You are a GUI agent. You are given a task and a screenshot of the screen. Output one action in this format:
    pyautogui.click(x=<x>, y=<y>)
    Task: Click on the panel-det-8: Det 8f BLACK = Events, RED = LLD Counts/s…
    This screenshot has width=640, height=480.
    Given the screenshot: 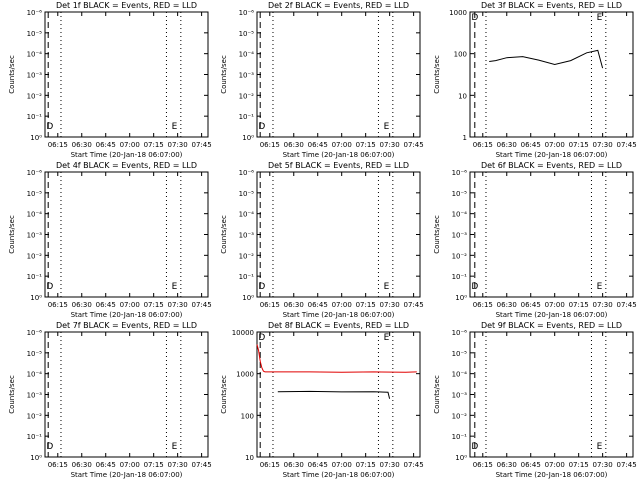 What is the action you would take?
    pyautogui.click(x=322, y=400)
    